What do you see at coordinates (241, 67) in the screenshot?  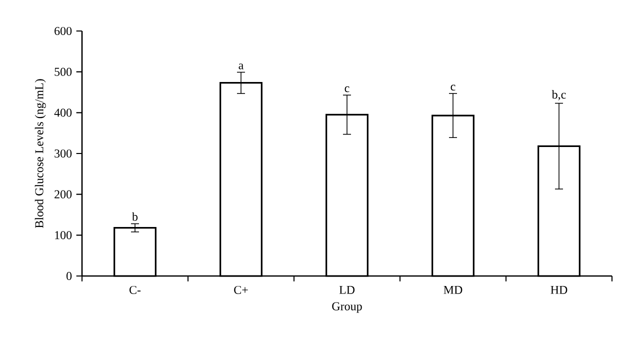 I see `annotation: a` at bounding box center [241, 67].